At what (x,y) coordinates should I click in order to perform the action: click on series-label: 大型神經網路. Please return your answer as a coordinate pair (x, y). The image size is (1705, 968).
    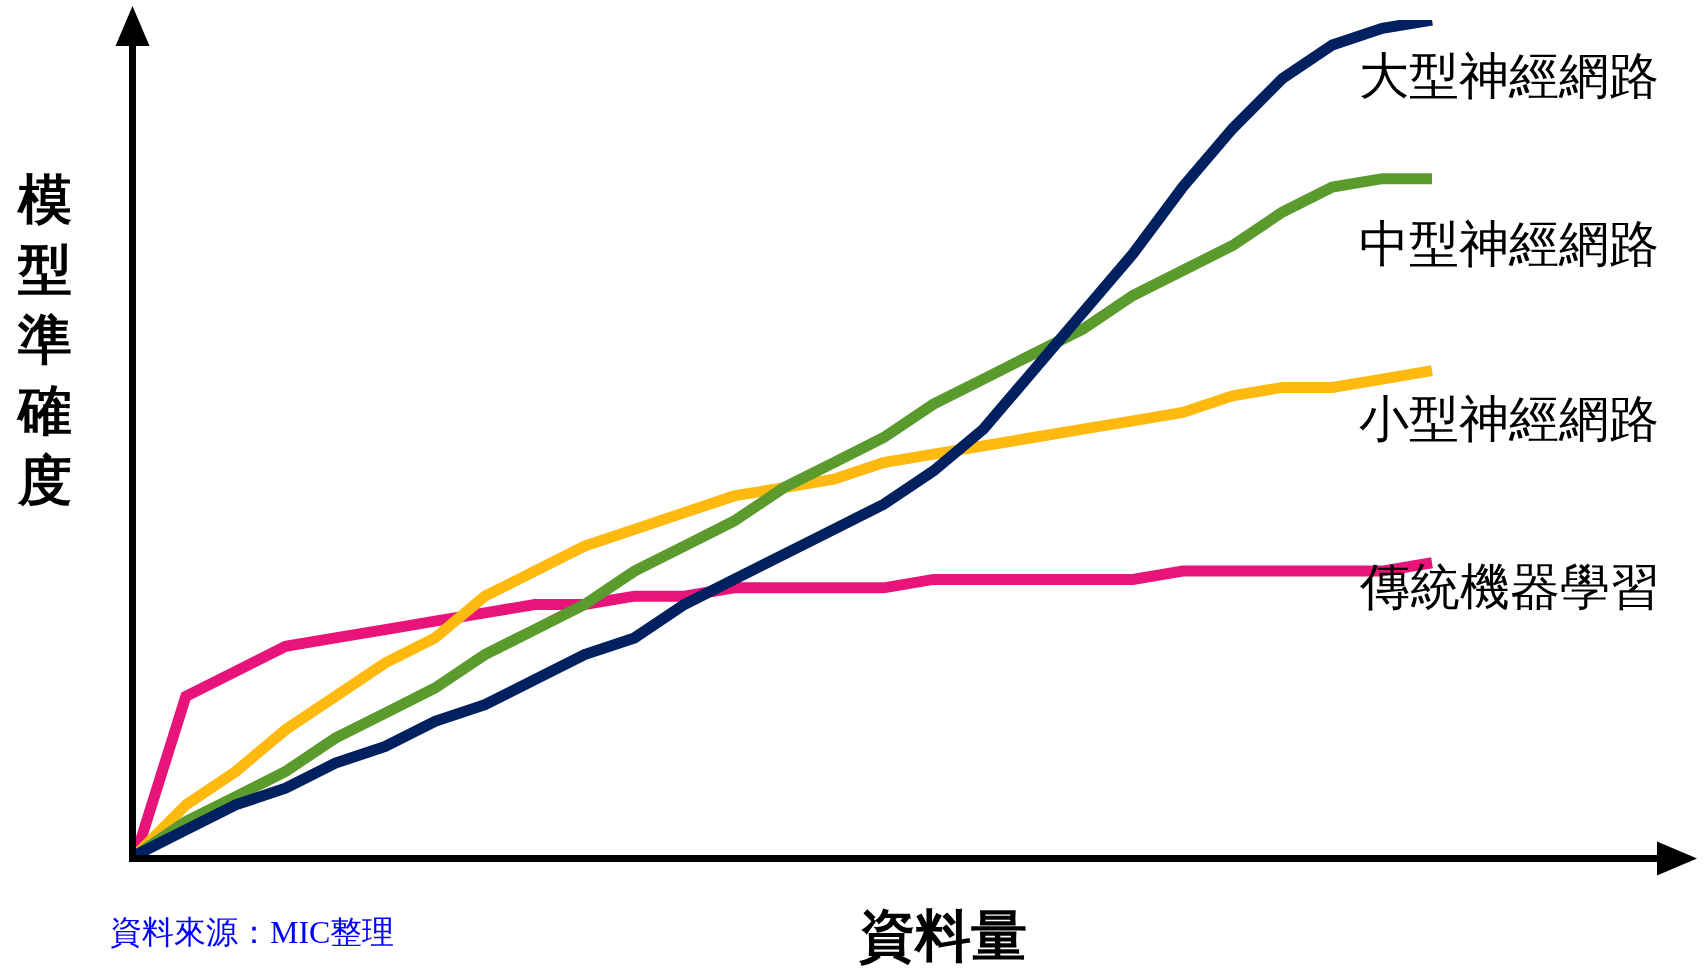
    Looking at the image, I should click on (1509, 76).